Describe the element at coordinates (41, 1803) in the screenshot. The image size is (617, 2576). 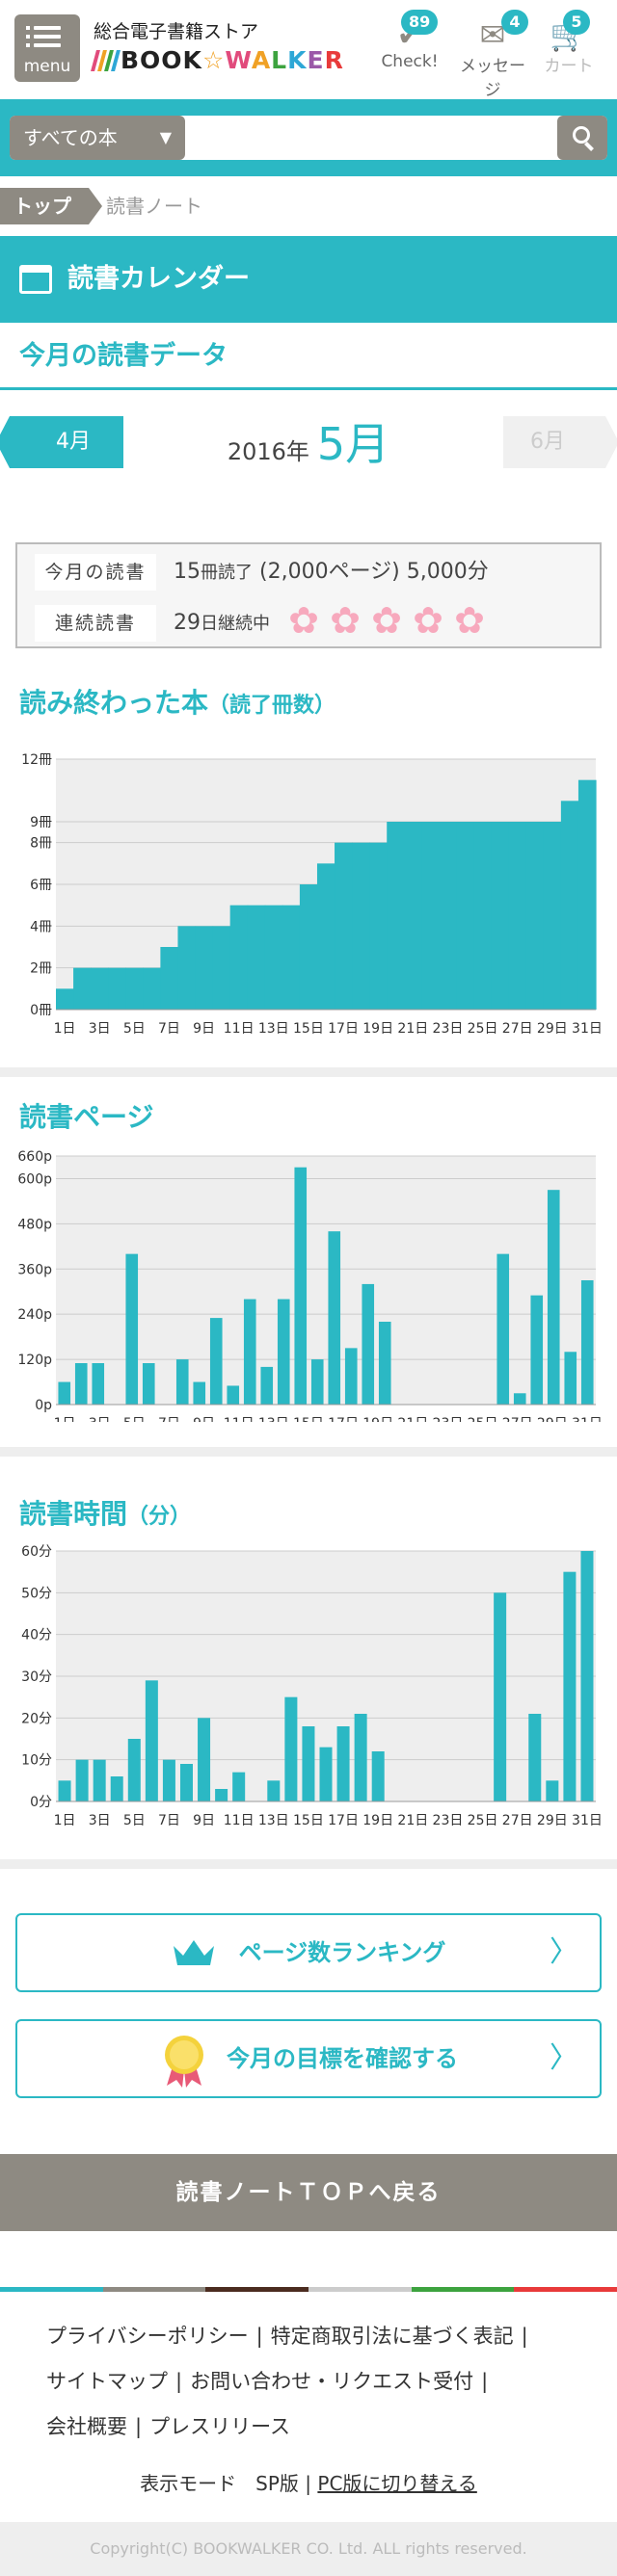
I see `y-tick-label: 0分` at that location.